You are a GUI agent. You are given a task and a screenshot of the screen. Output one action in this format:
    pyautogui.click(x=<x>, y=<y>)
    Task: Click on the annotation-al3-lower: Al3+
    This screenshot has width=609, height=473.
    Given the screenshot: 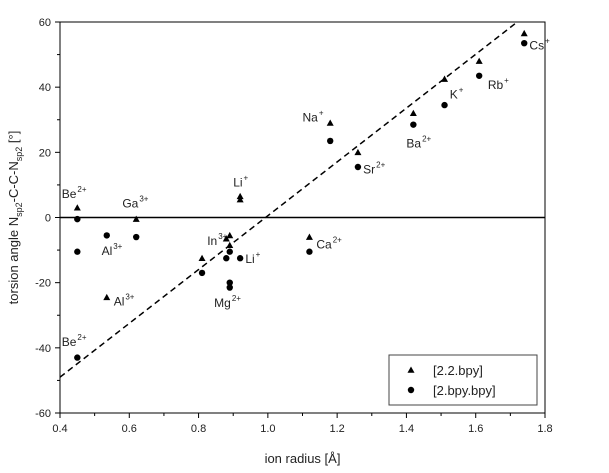 What is the action you would take?
    pyautogui.click(x=124, y=300)
    